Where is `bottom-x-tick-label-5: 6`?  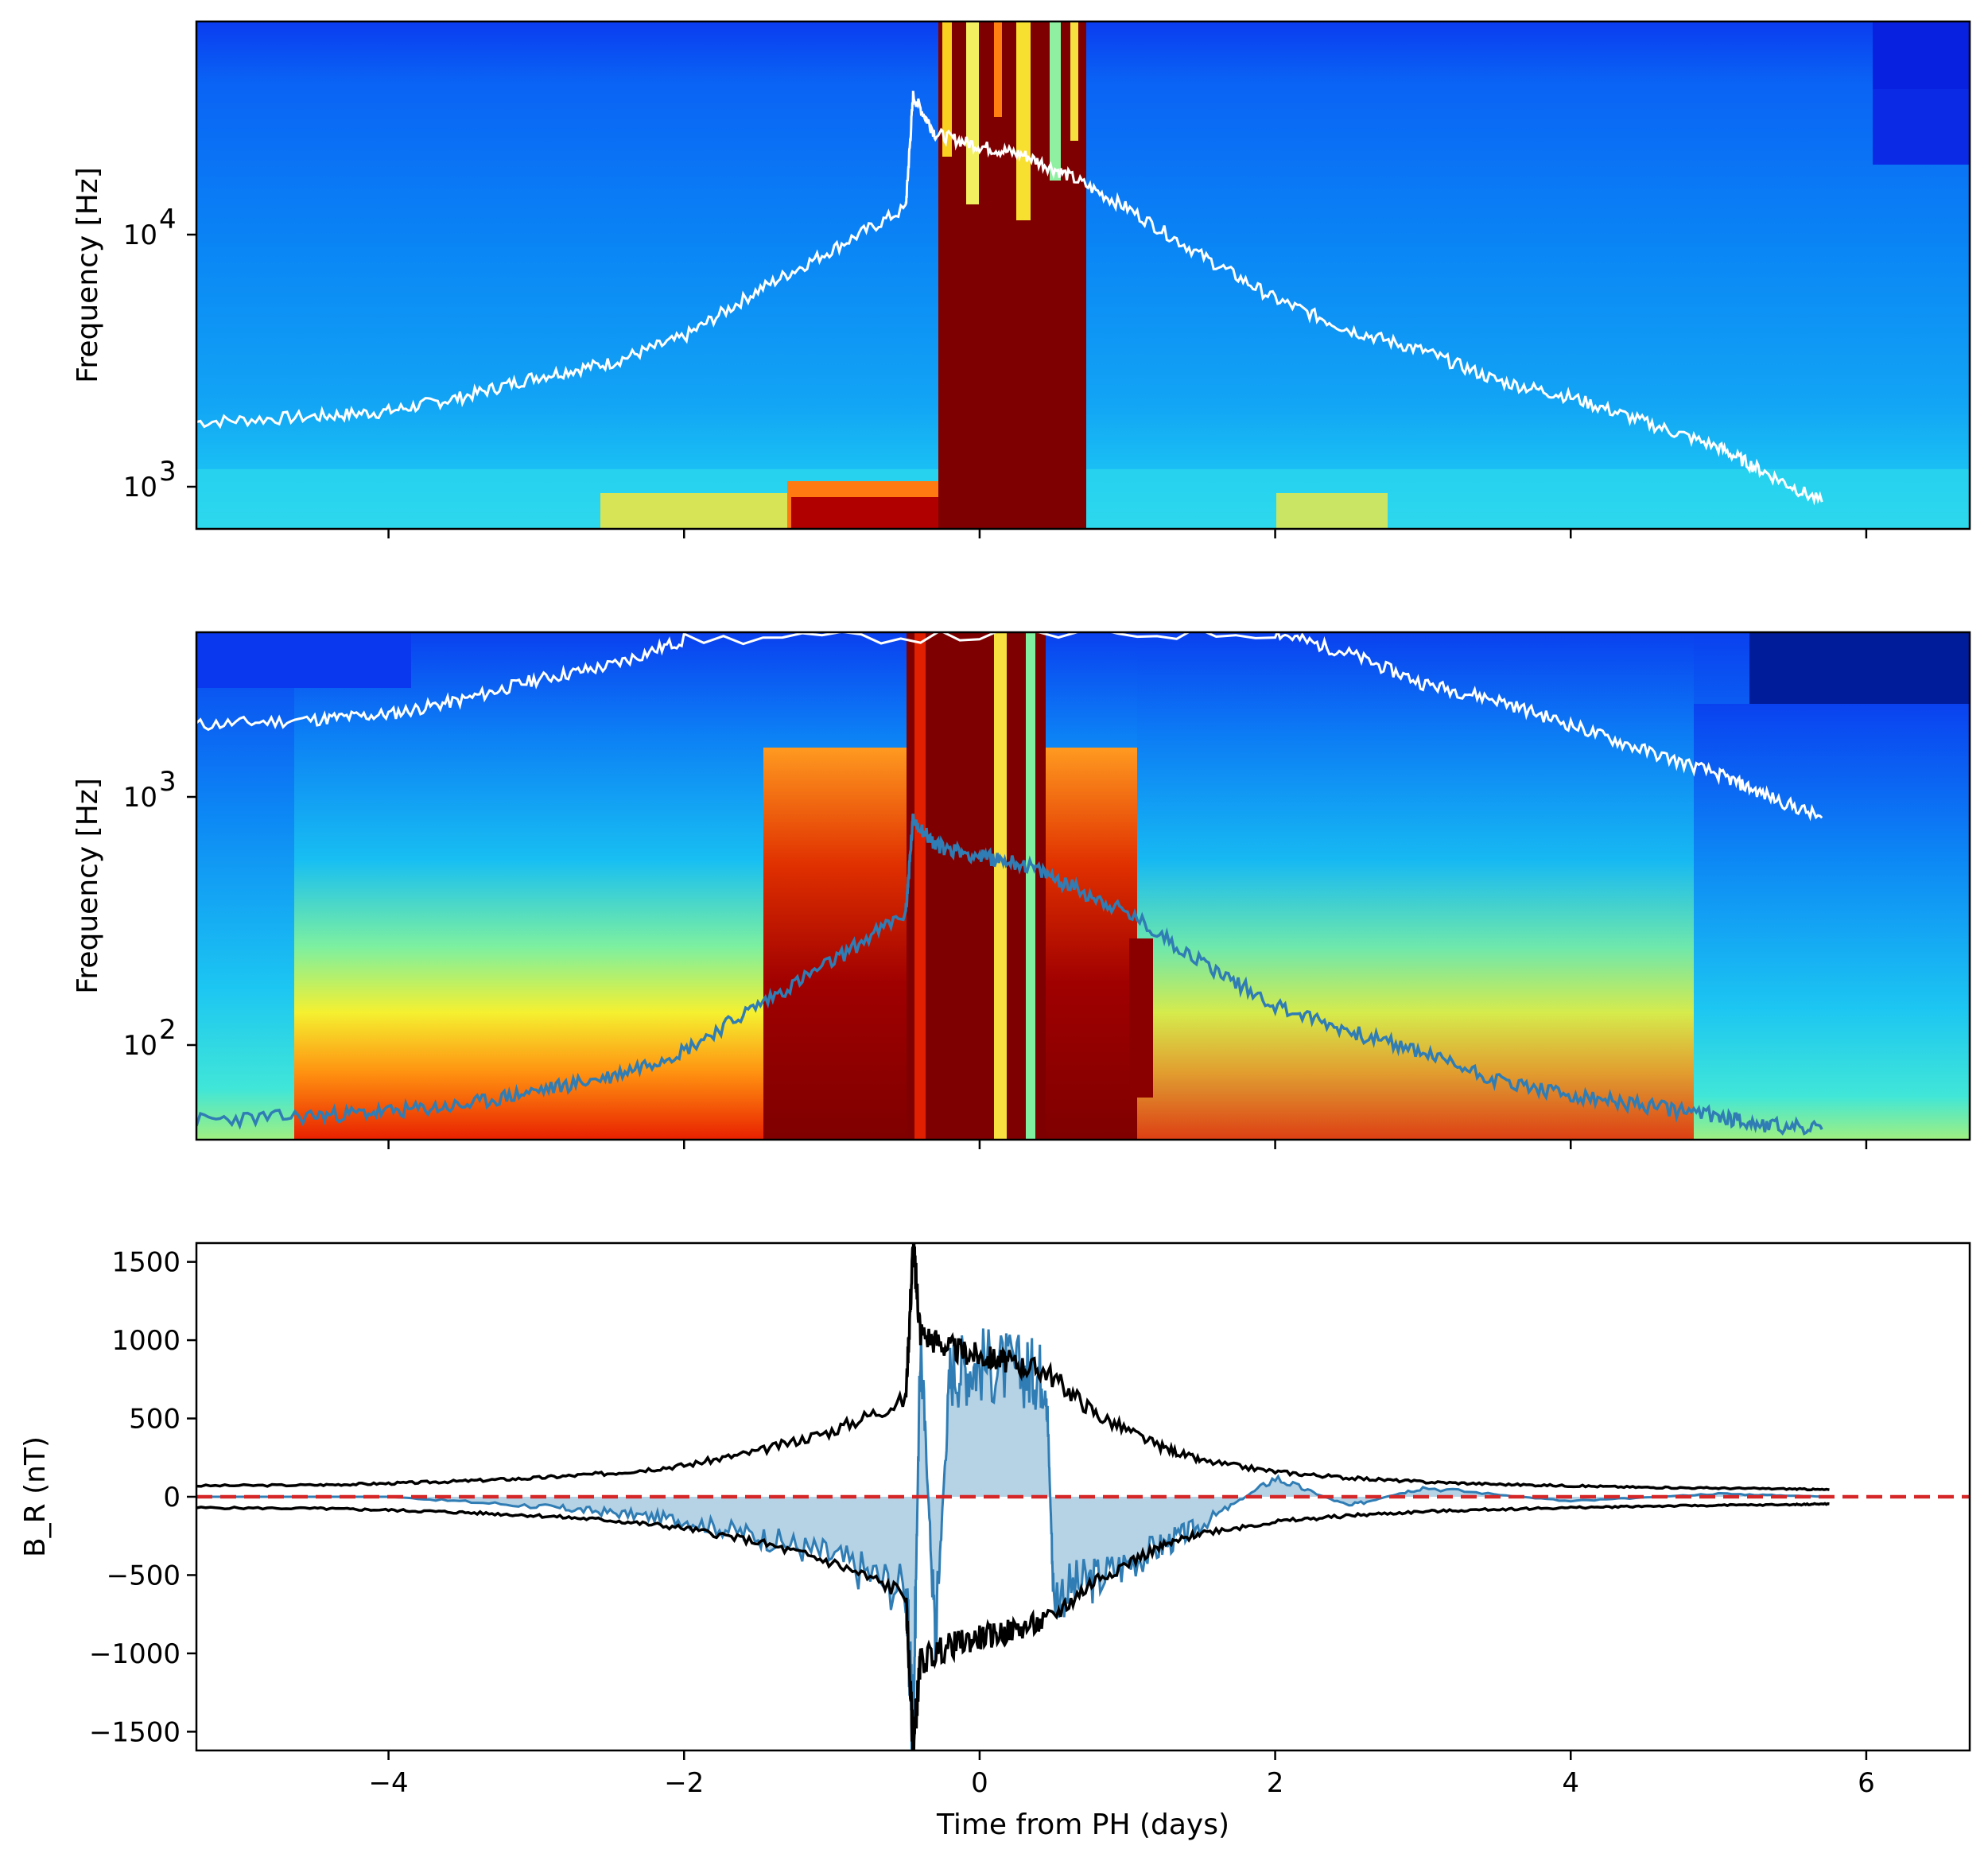
bottom-x-tick-label-5: 6 is located at coordinates (1866, 1783).